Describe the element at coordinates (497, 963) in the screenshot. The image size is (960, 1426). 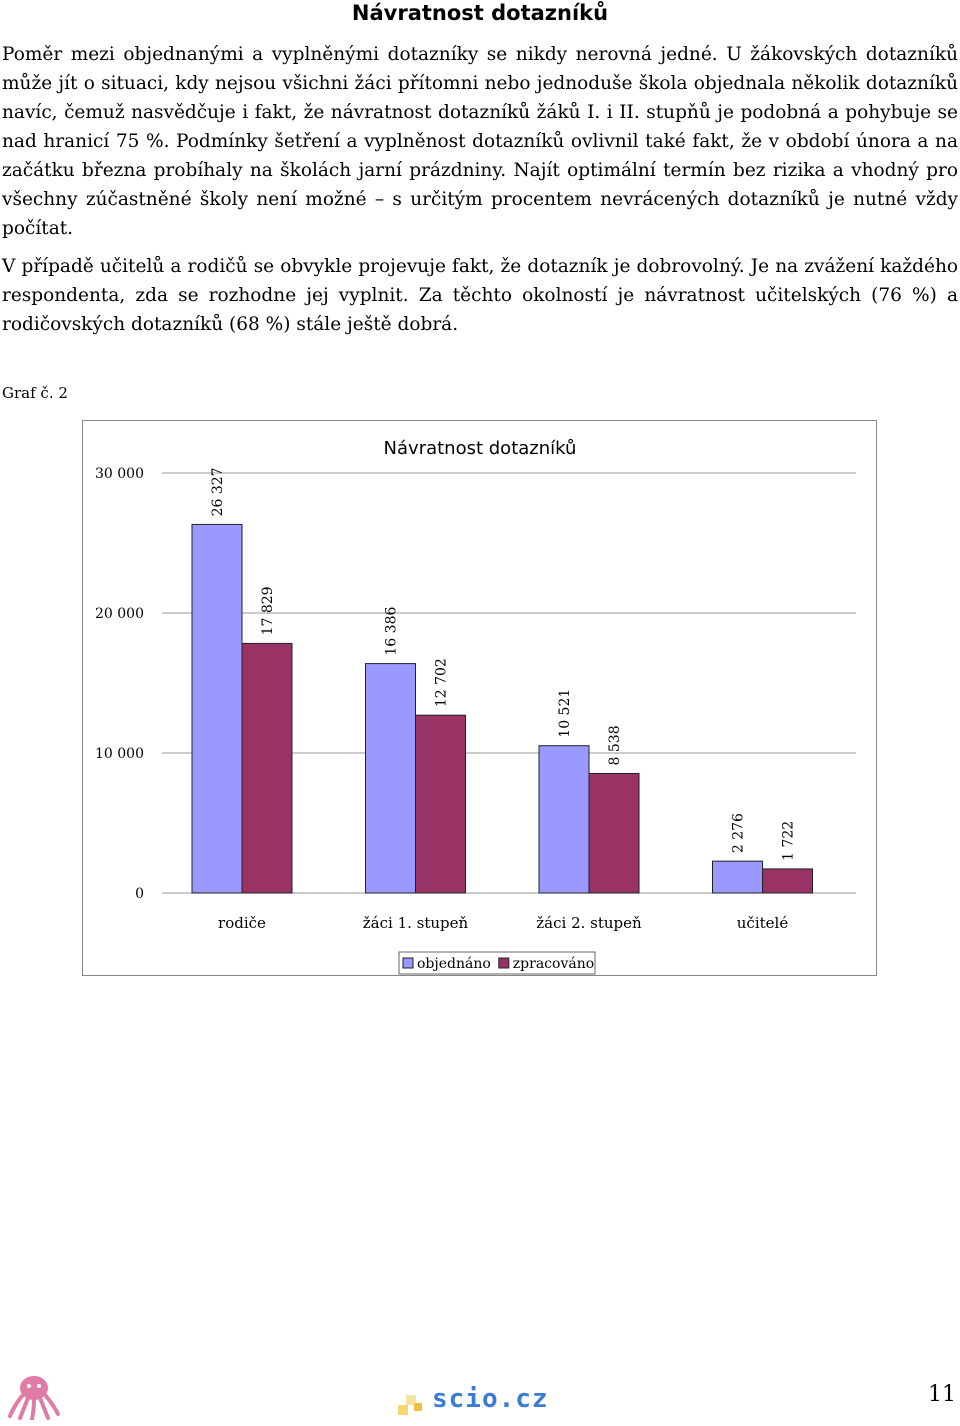
I see `legend-box` at that location.